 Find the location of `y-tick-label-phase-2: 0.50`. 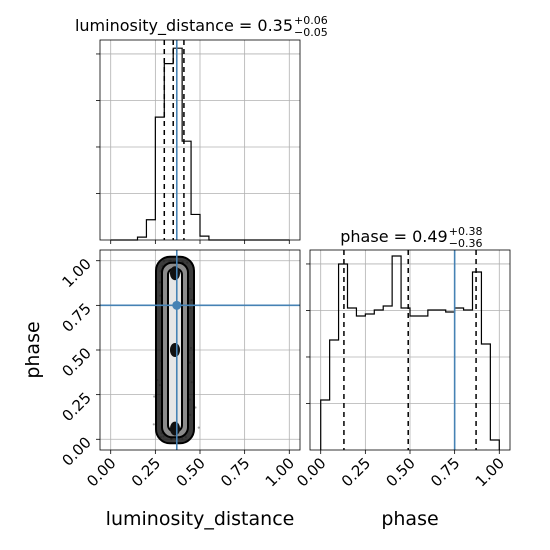

y-tick-label-phase-2: 0.50 is located at coordinates (76, 362).